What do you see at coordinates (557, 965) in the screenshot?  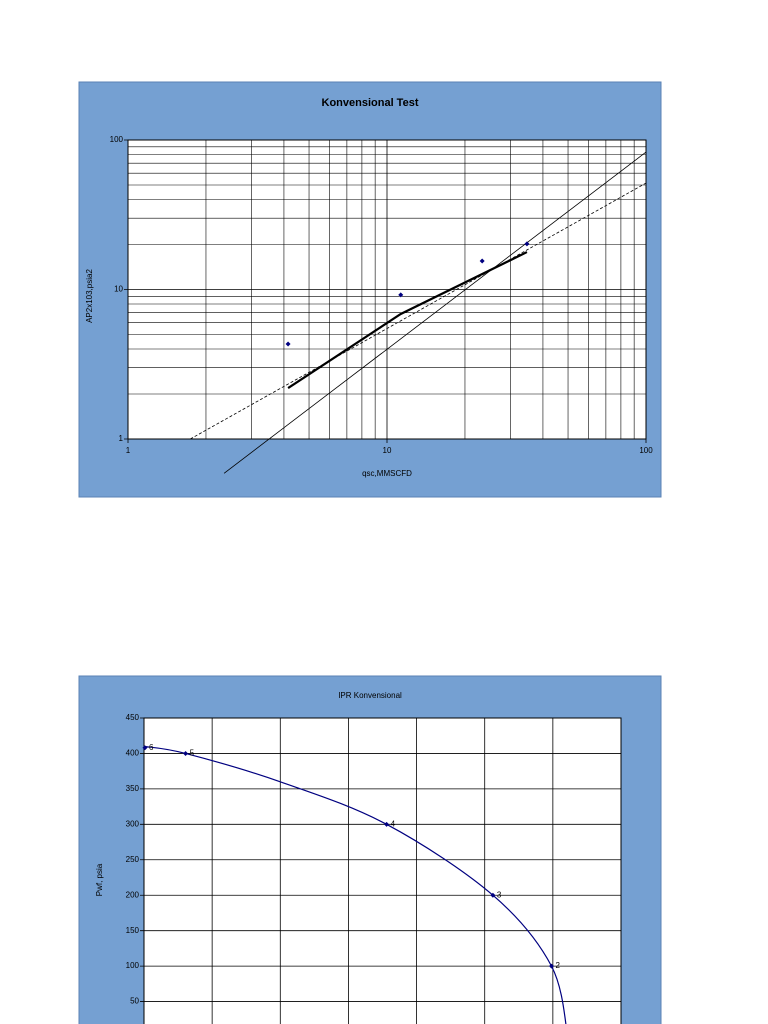 I see `point-label: 2` at bounding box center [557, 965].